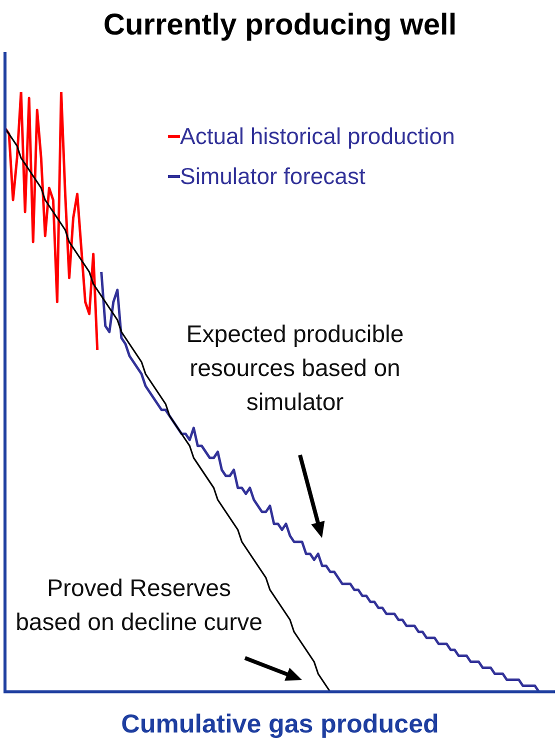 This screenshot has width=560, height=747. I want to click on chart-title: Currently producing well, so click(280, 25).